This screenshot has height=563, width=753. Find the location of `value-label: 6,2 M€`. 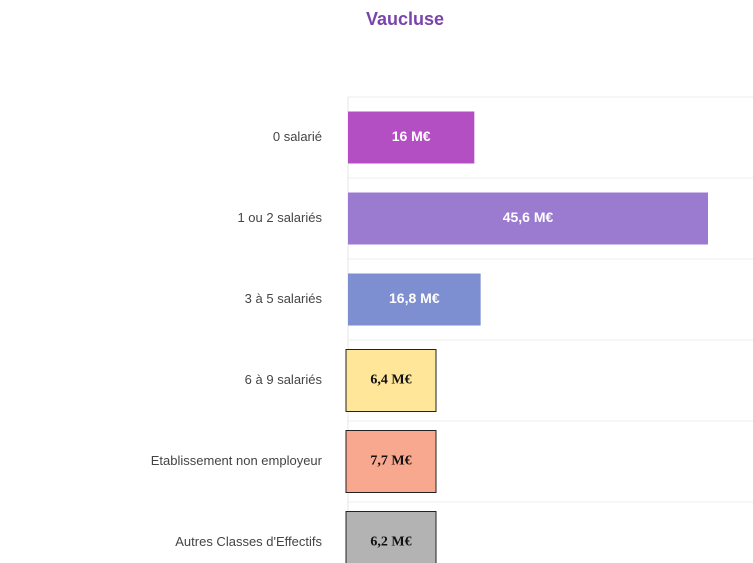

value-label: 6,2 M€ is located at coordinates (390, 542).